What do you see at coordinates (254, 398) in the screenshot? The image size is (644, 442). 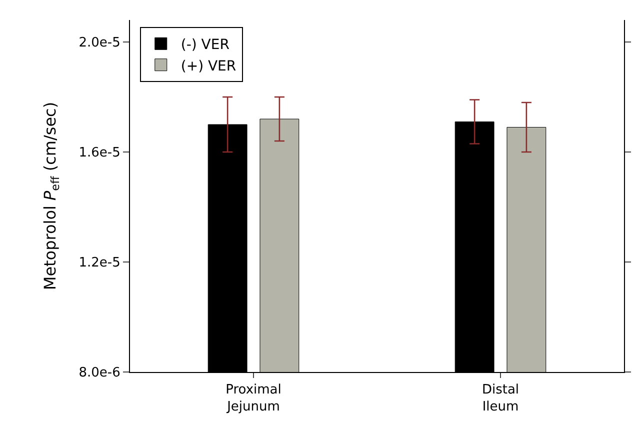 I see `x-tick-label: Proximal Jejunum` at bounding box center [254, 398].